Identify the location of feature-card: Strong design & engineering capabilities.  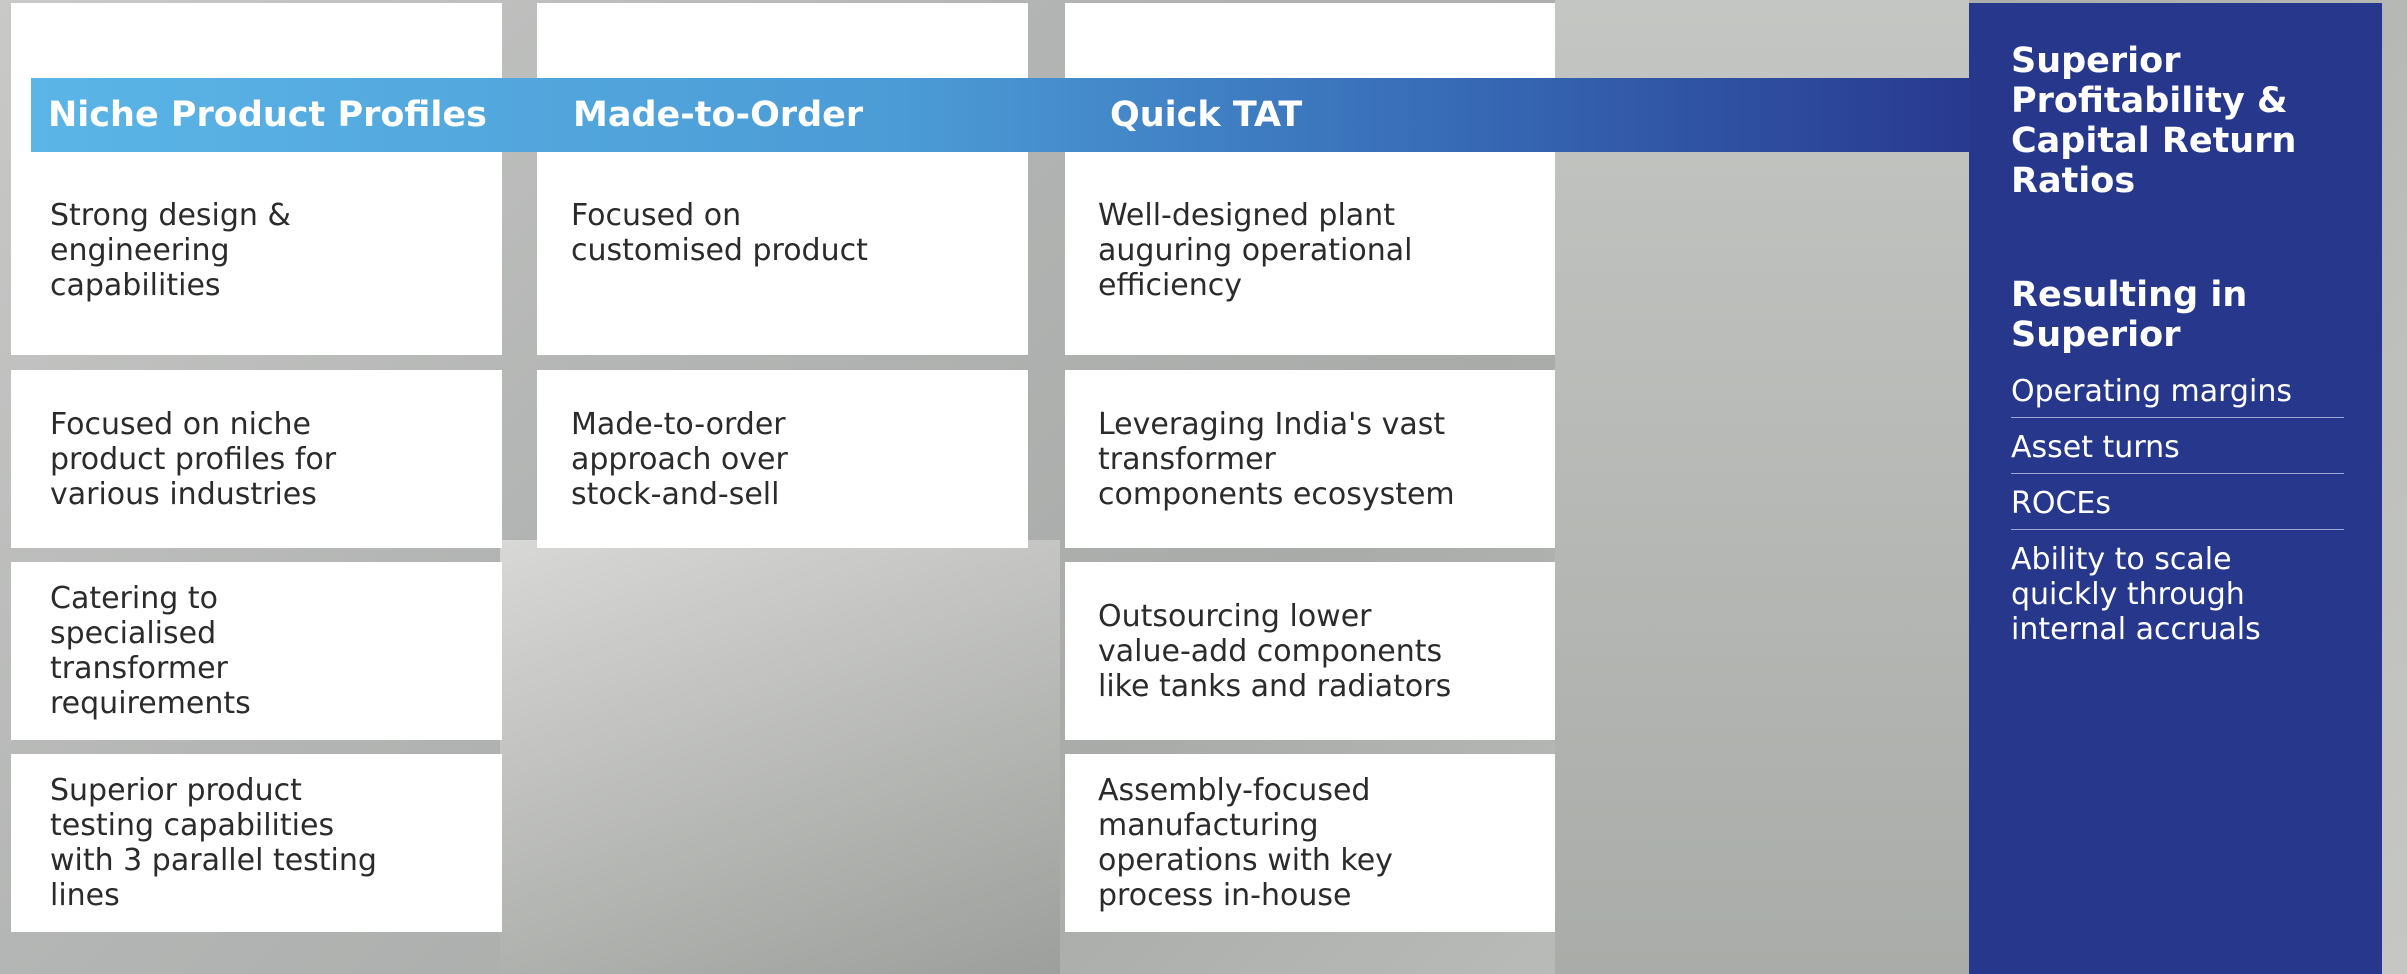
(256, 179).